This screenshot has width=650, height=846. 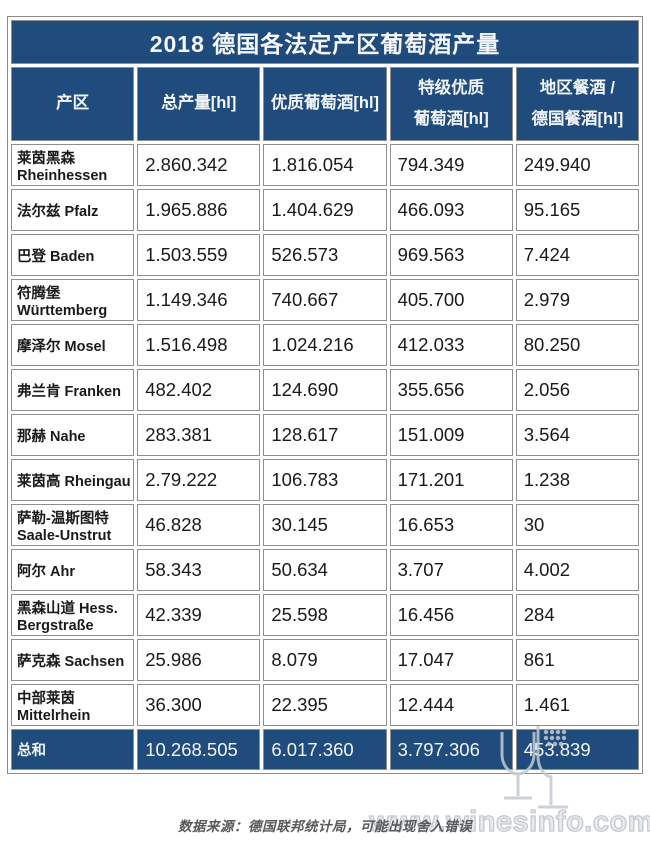 I want to click on value-landwein: 1.238, so click(x=577, y=480).